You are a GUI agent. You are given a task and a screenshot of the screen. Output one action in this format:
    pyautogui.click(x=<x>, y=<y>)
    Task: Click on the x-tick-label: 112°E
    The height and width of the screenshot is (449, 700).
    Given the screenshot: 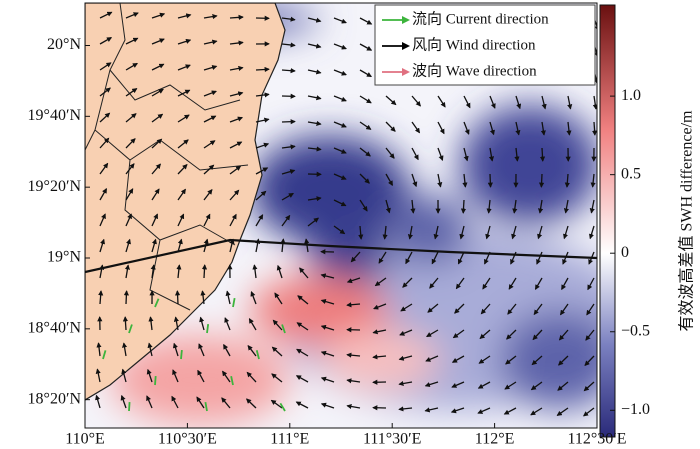 What is the action you would take?
    pyautogui.click(x=495, y=439)
    